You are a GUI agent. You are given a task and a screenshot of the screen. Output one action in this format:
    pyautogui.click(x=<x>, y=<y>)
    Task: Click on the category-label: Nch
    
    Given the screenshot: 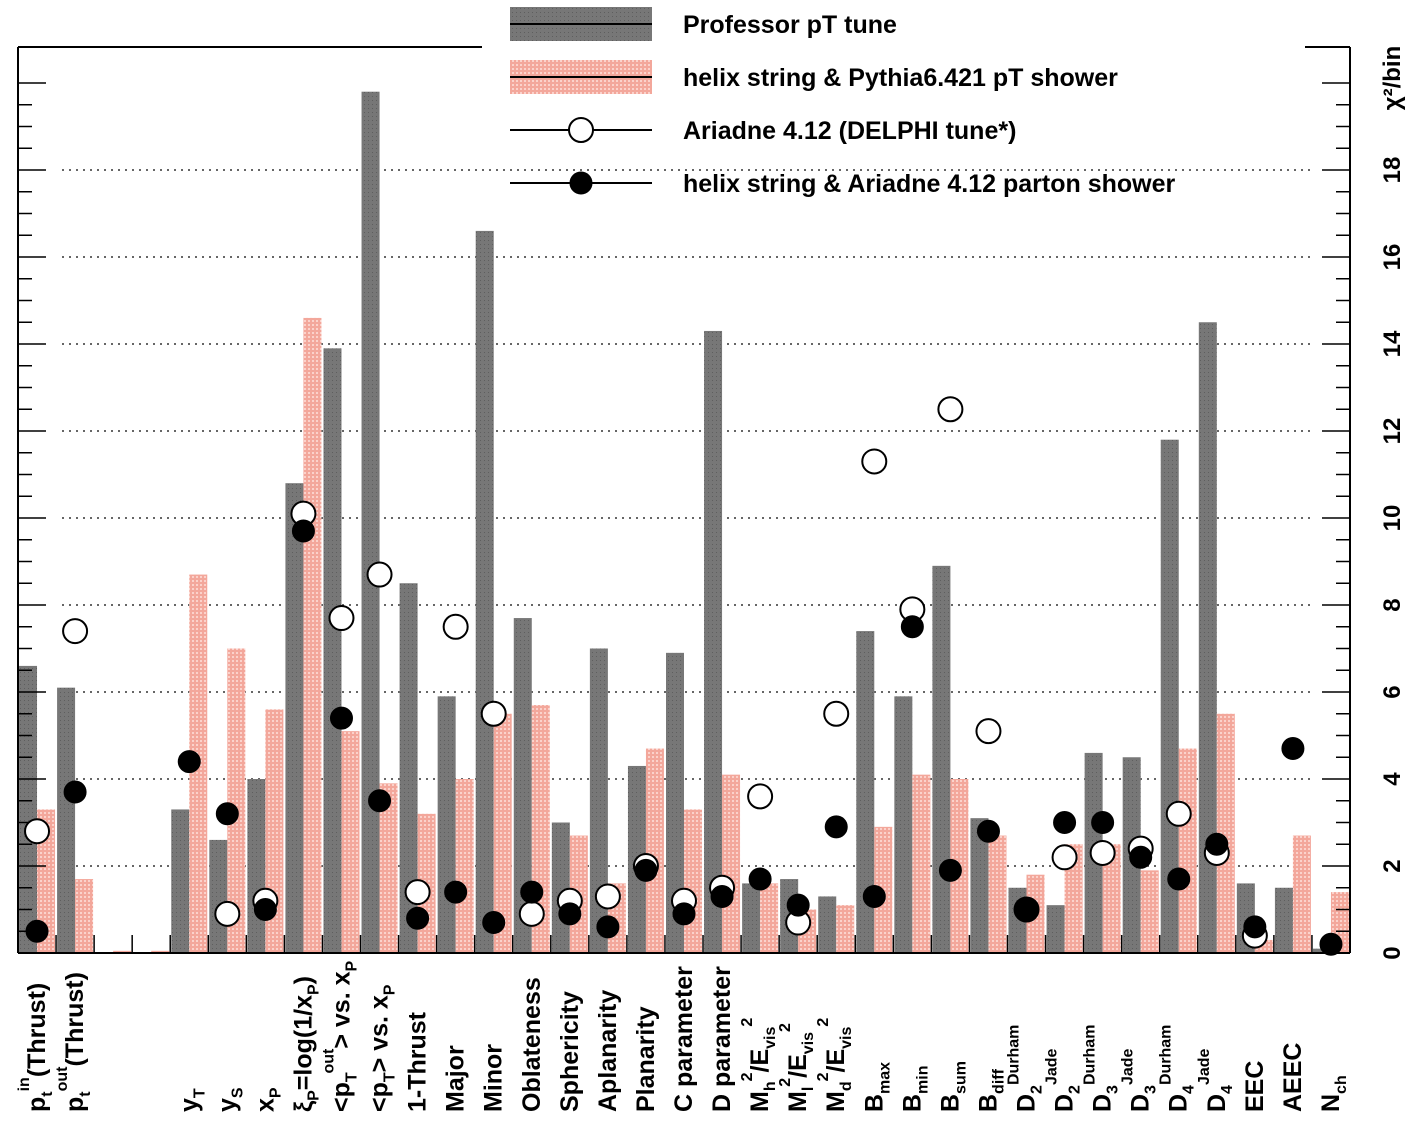 What is the action you would take?
    pyautogui.click(x=1333, y=1093)
    